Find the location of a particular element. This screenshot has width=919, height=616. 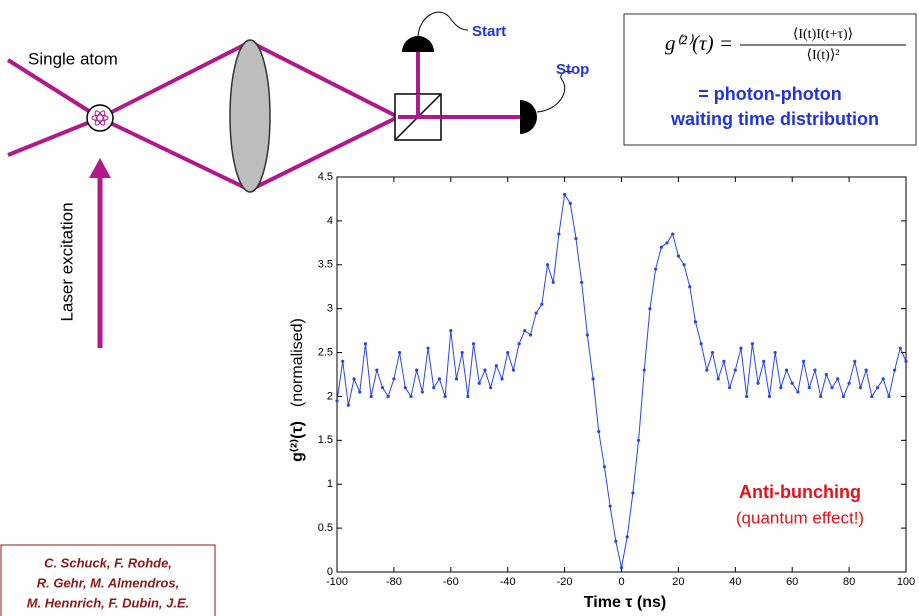

x-tick-label: -100 is located at coordinates (337, 582).